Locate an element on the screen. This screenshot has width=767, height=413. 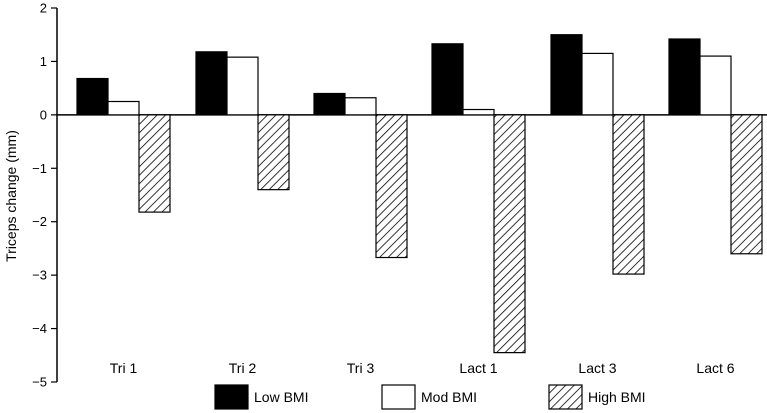
y-tick-label: 0 is located at coordinates (43, 114).